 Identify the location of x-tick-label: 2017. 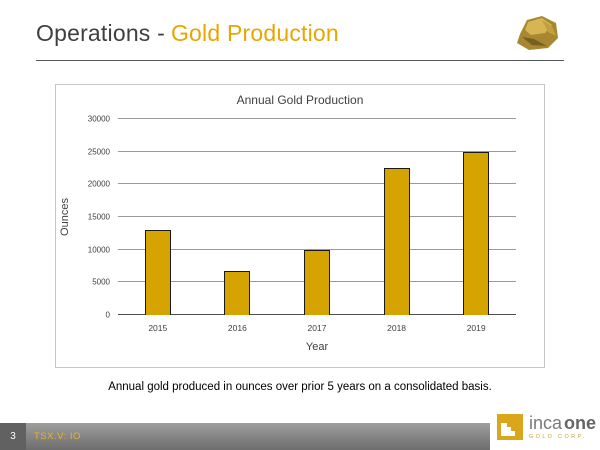
(317, 328).